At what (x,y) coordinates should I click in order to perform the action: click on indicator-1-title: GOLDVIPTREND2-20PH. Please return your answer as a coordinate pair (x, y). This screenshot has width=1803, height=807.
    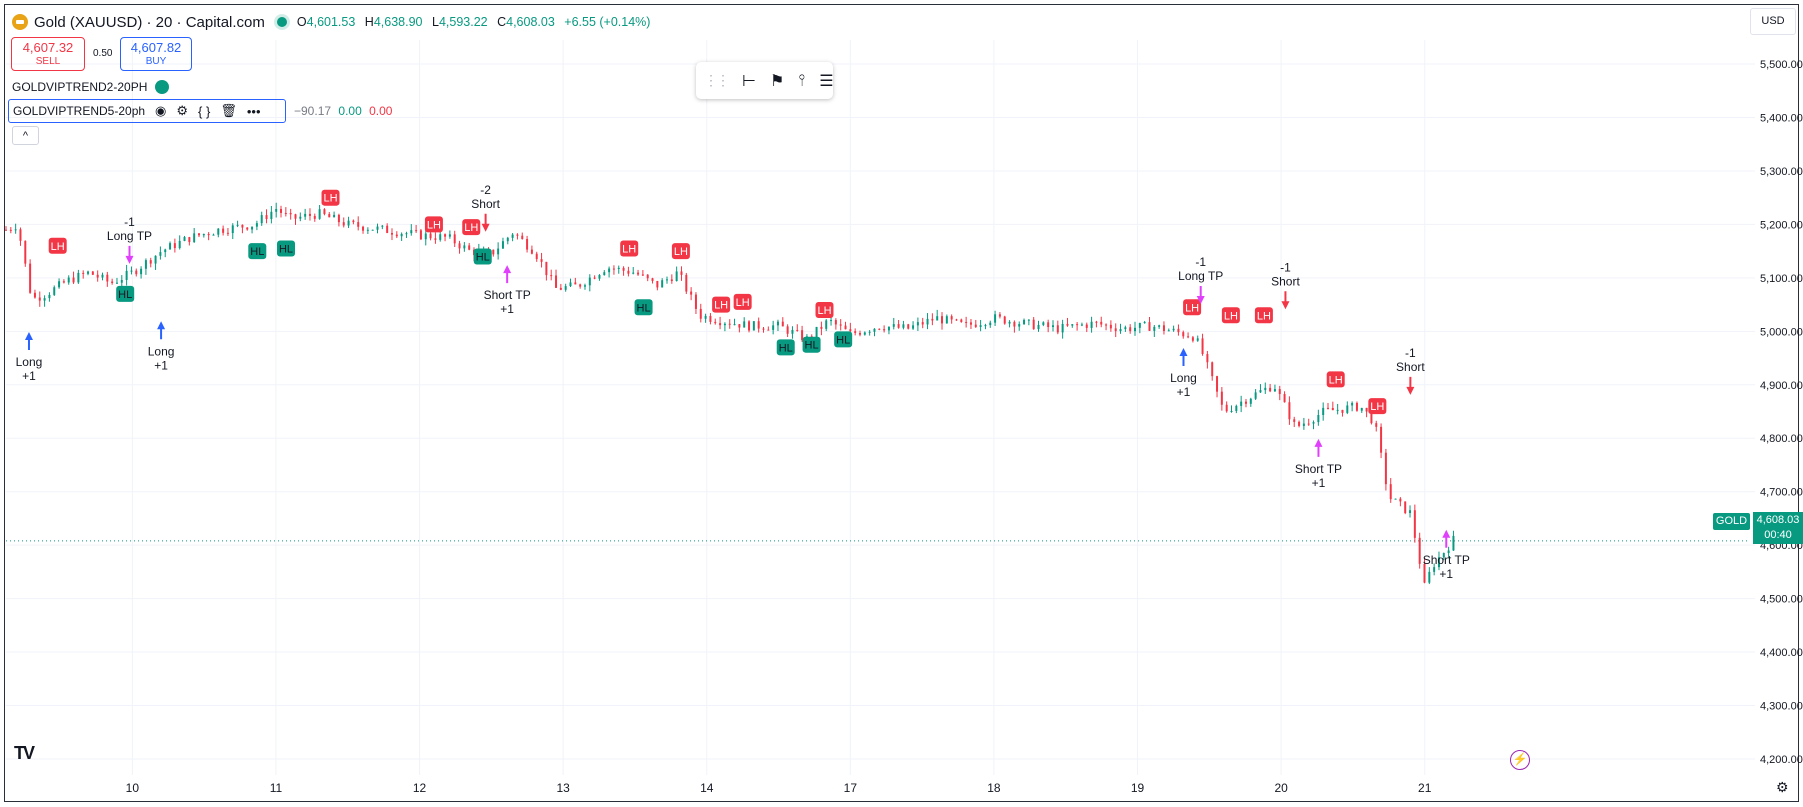
    Looking at the image, I should click on (80, 87).